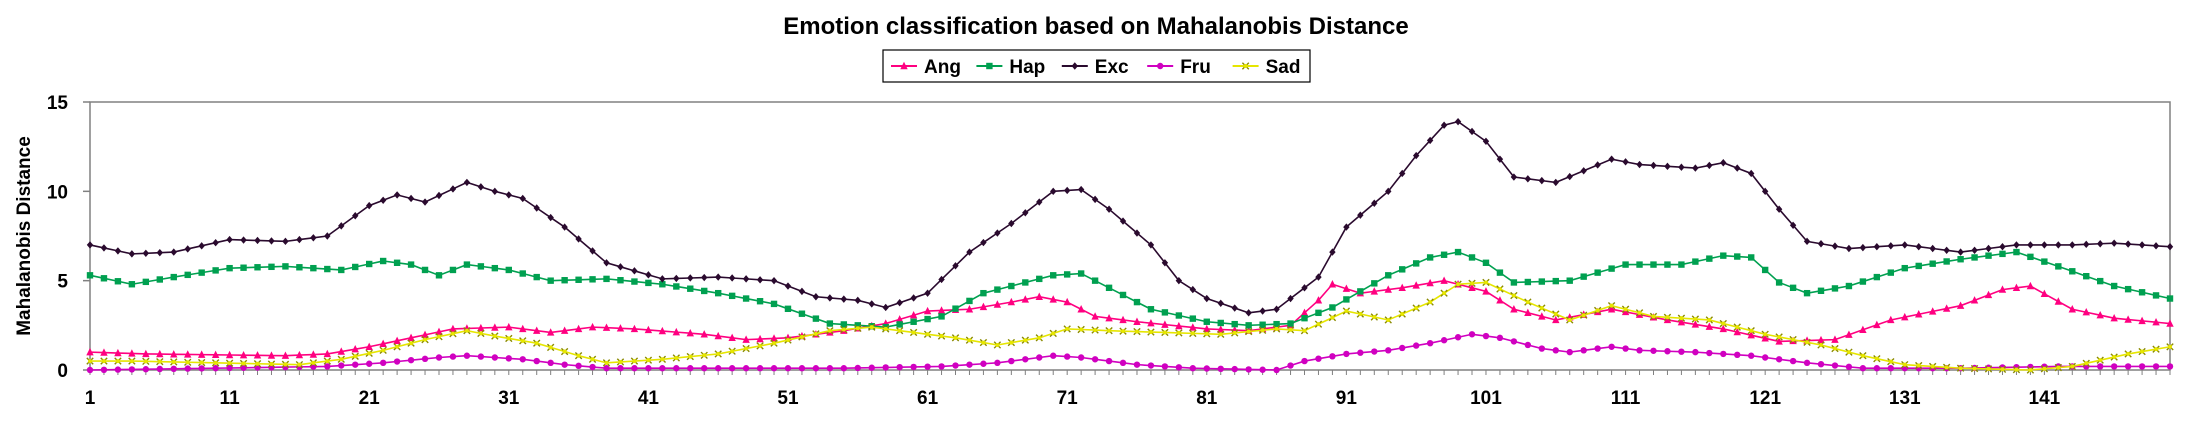 This screenshot has height=422, width=2193. What do you see at coordinates (90, 398) in the screenshot?
I see `x-tick-label: 1` at bounding box center [90, 398].